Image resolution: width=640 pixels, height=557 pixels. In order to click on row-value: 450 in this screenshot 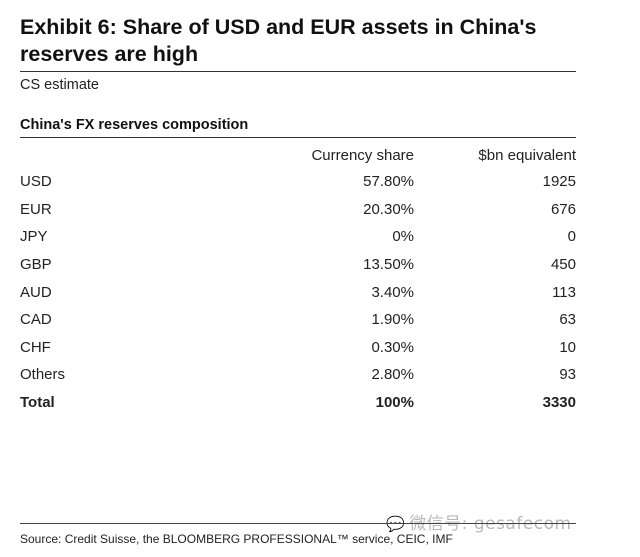, I will do `click(563, 265)`.